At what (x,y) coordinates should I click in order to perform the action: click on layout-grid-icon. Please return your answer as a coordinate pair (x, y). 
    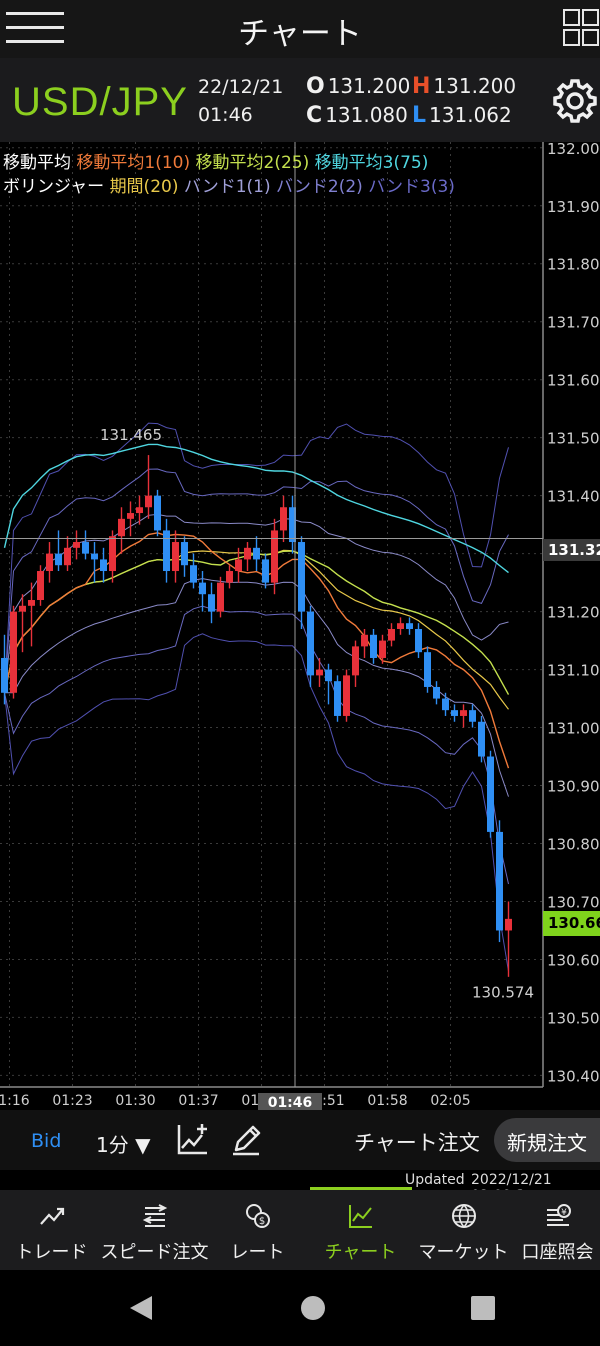
    Looking at the image, I should click on (581, 28).